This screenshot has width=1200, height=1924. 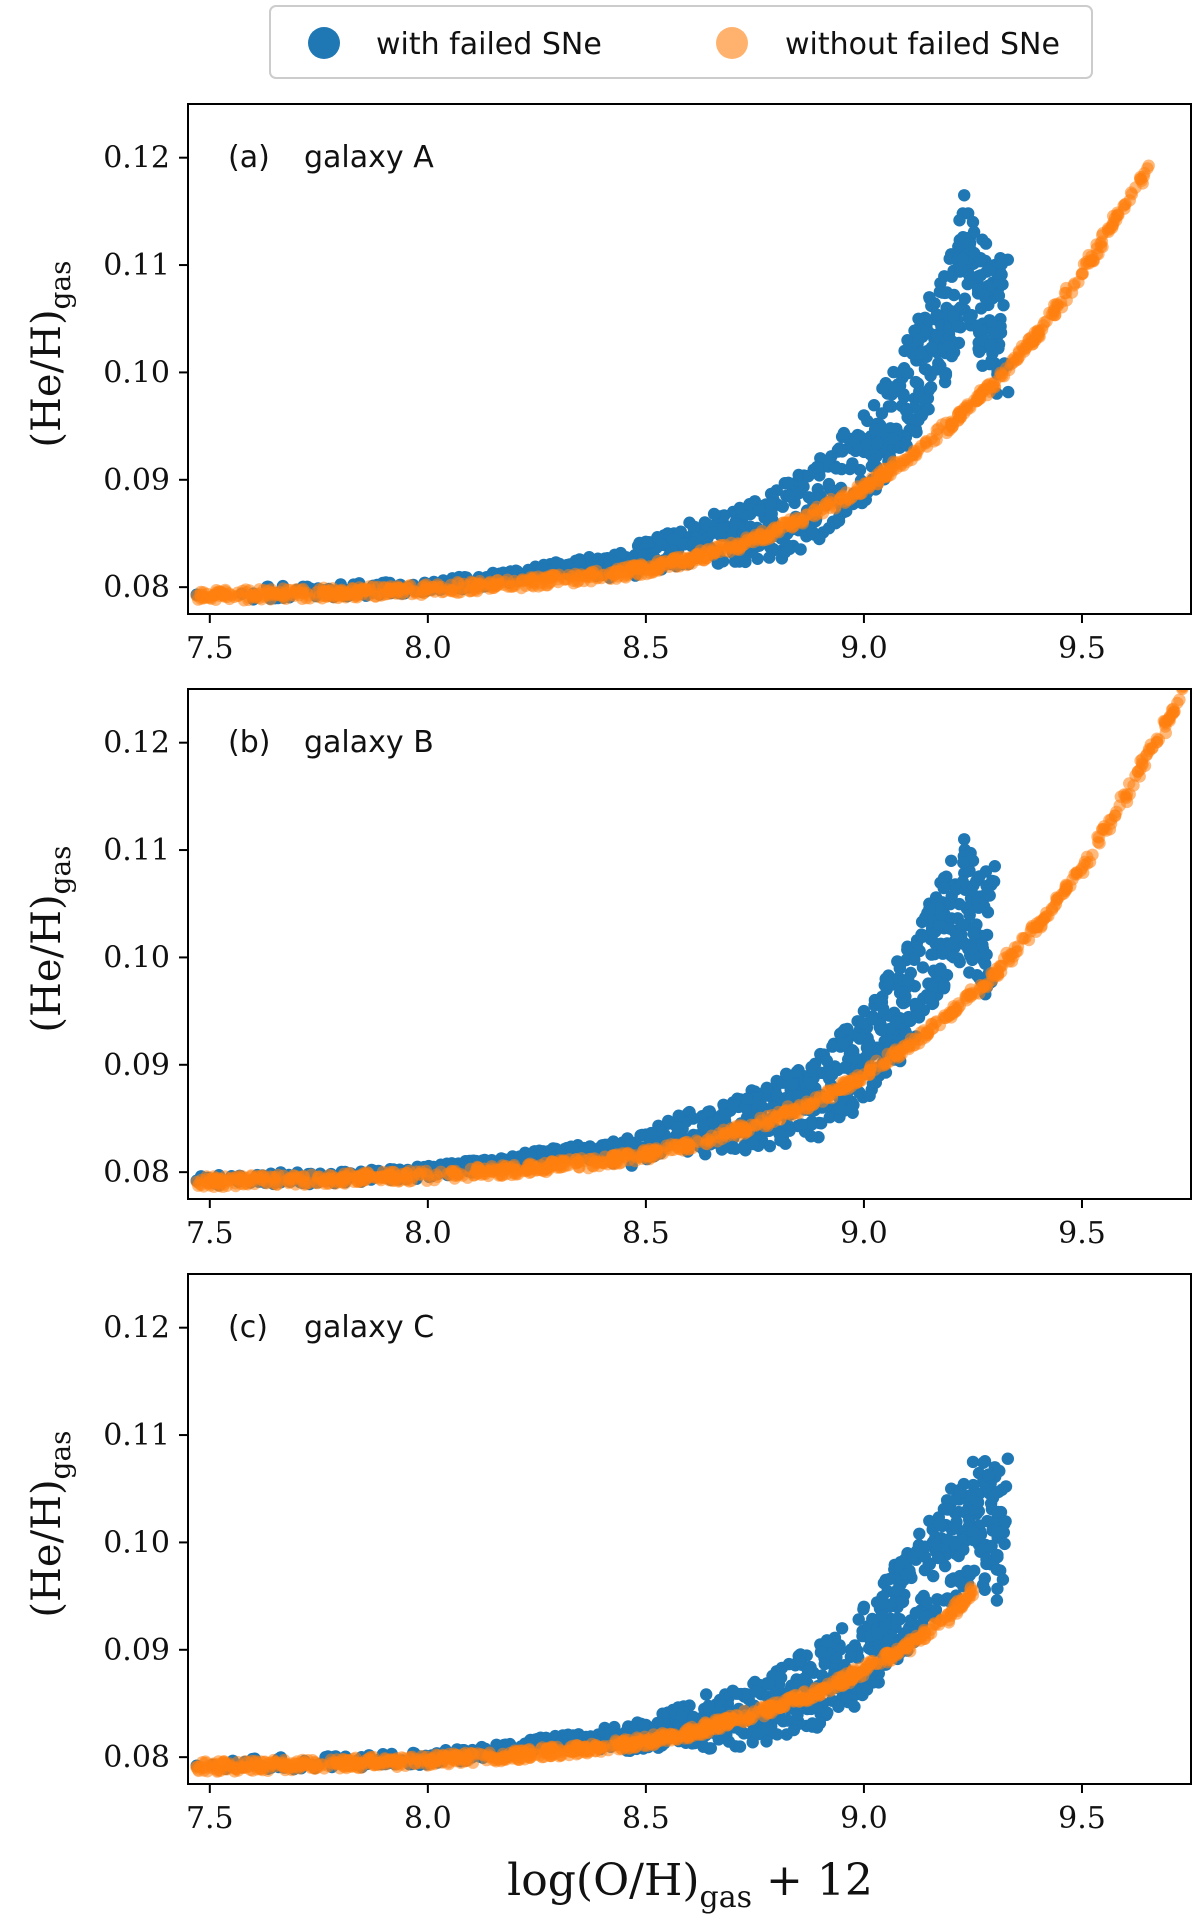 I want to click on y-tick-label: 0.08, so click(x=136, y=1172).